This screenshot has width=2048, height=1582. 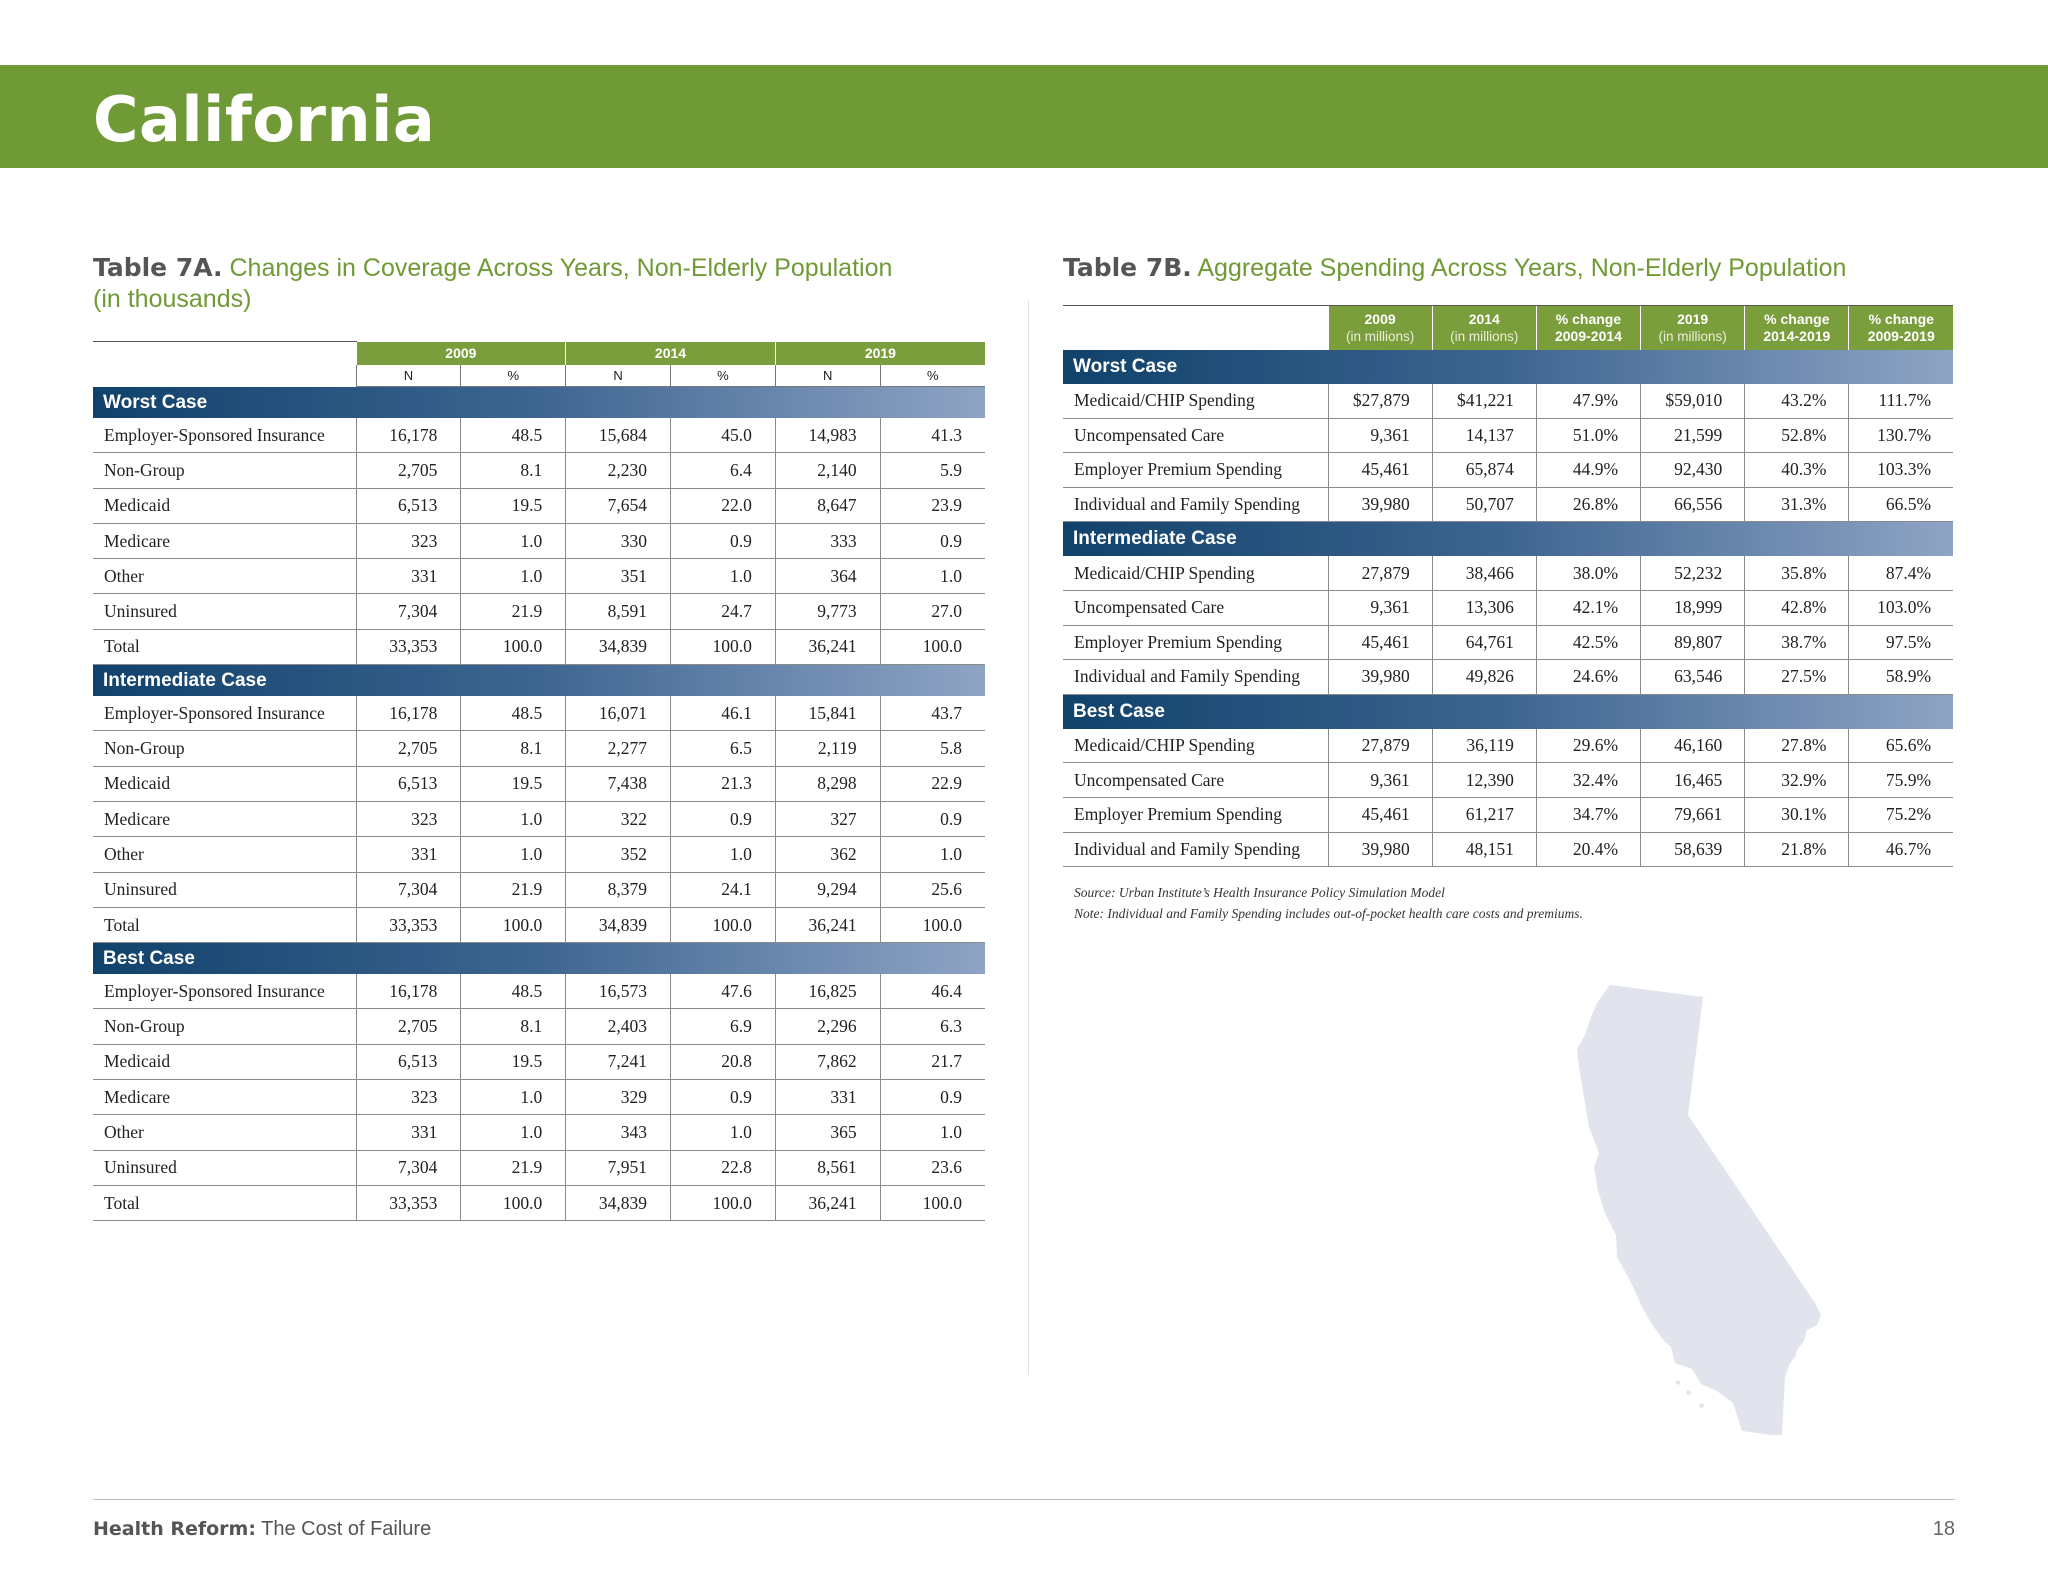 I want to click on table-cell: 46.4, so click(x=932, y=992).